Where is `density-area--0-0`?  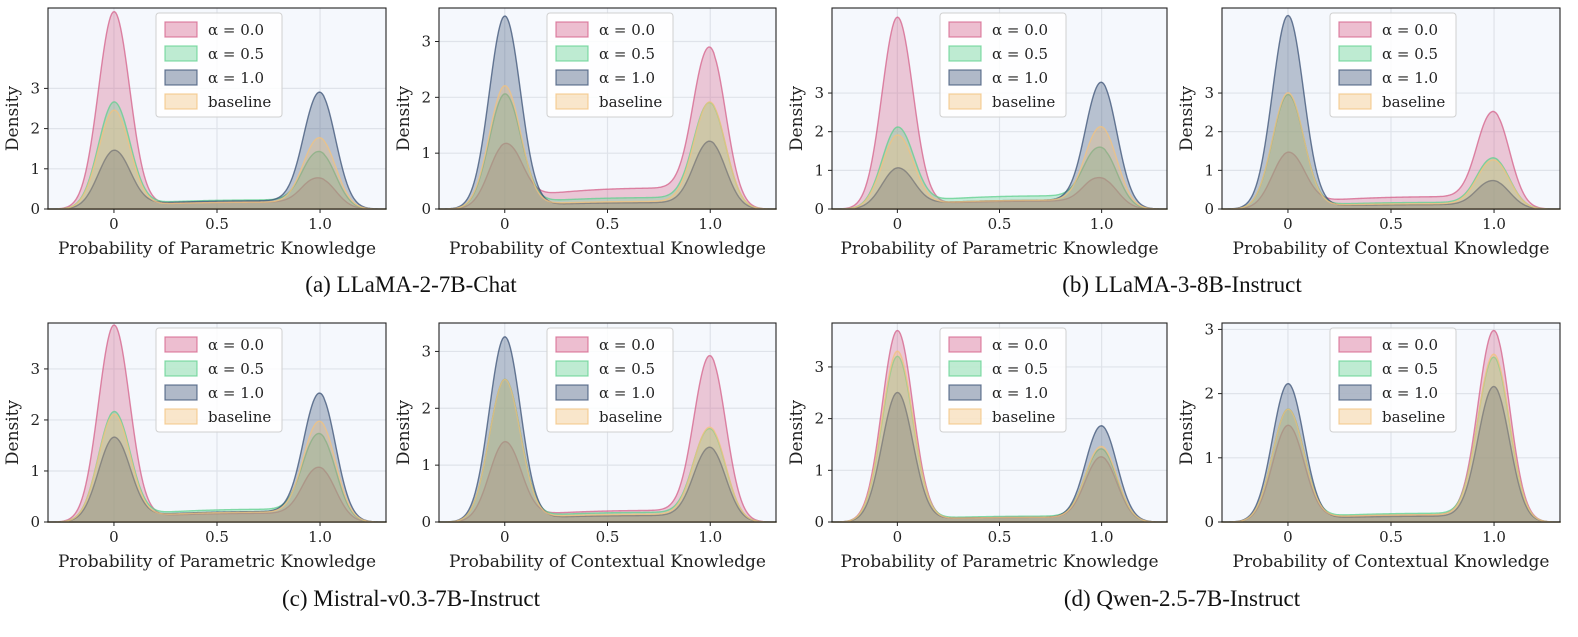
density-area--0-0 is located at coordinates (217, 423).